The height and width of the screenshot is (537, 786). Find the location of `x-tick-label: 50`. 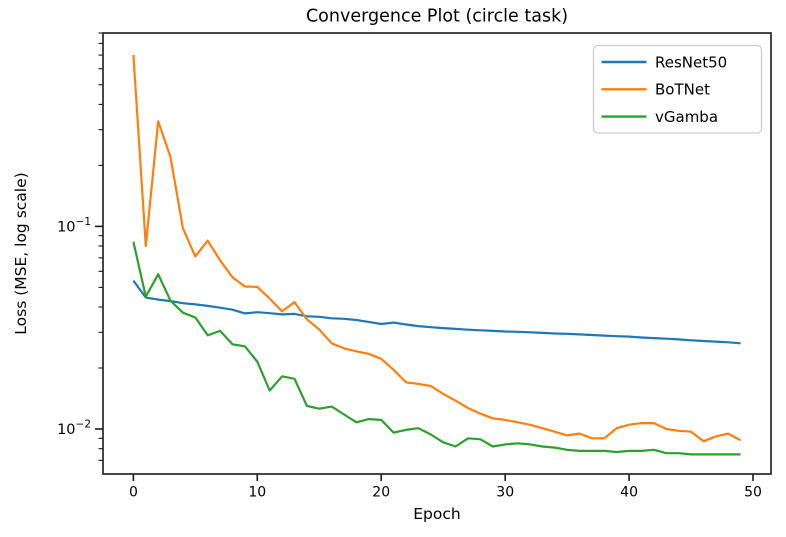

x-tick-label: 50 is located at coordinates (753, 493).